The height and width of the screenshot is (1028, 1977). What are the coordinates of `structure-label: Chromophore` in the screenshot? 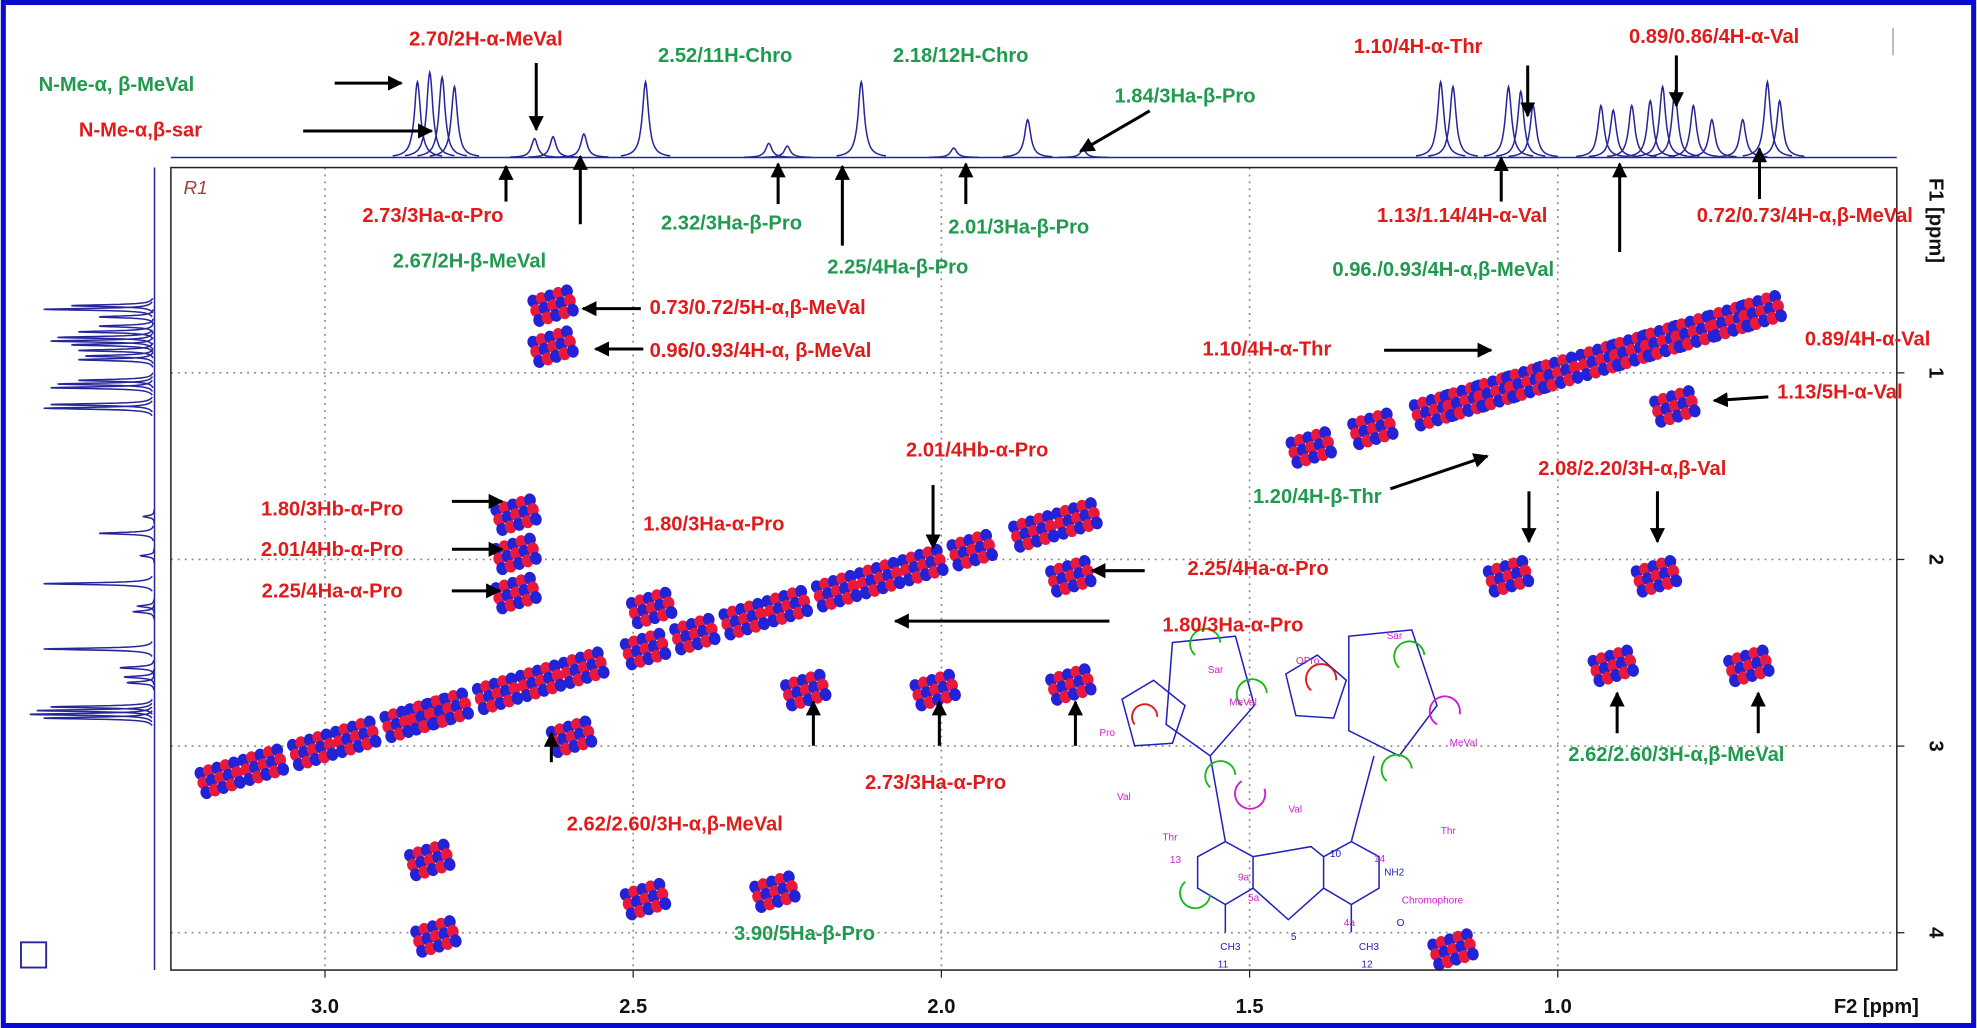 It's located at (1433, 900).